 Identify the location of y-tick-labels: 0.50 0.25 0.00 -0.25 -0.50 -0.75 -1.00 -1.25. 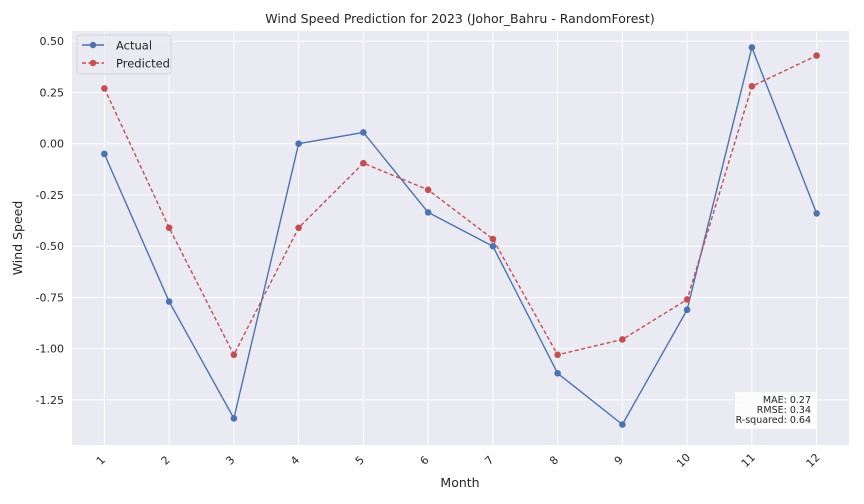
(50, 221).